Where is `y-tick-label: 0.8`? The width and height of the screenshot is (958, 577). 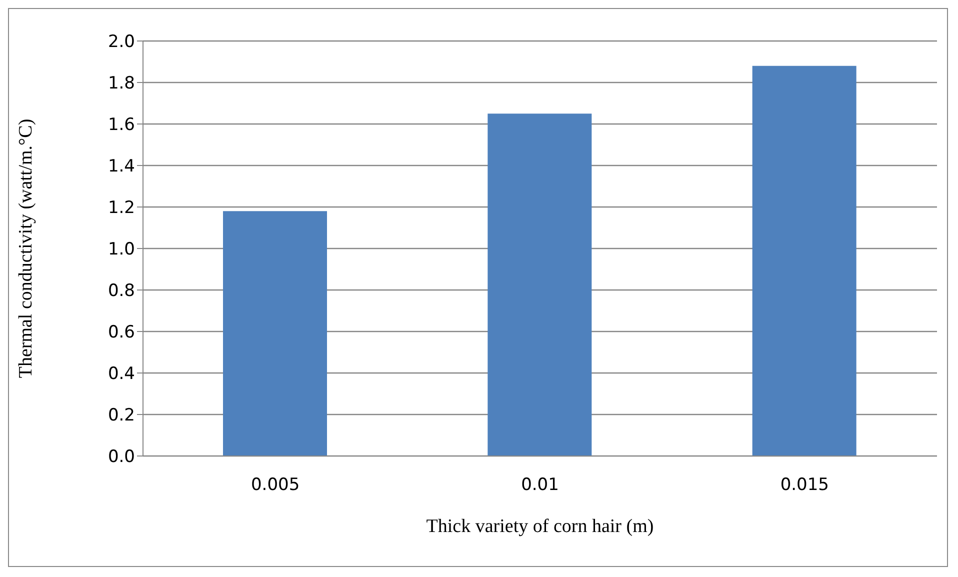 y-tick-label: 0.8 is located at coordinates (121, 291).